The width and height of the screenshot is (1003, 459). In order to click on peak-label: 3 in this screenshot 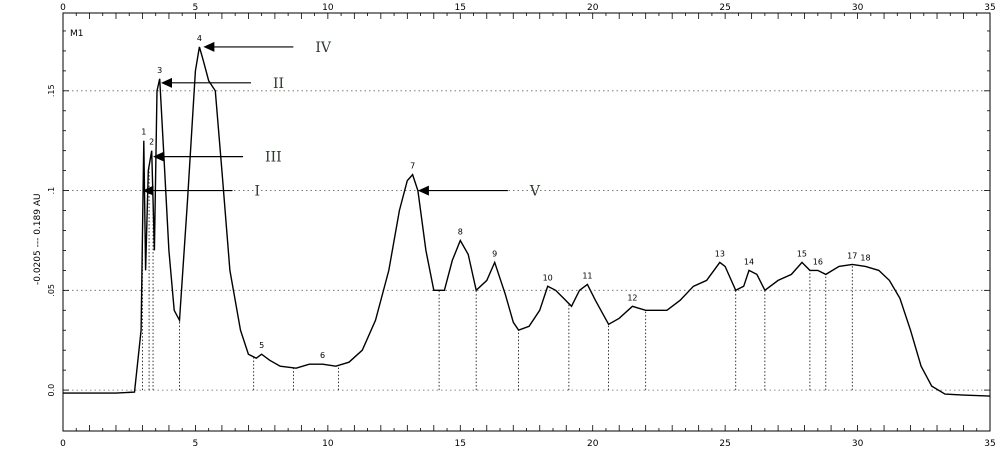, I will do `click(159, 70)`.